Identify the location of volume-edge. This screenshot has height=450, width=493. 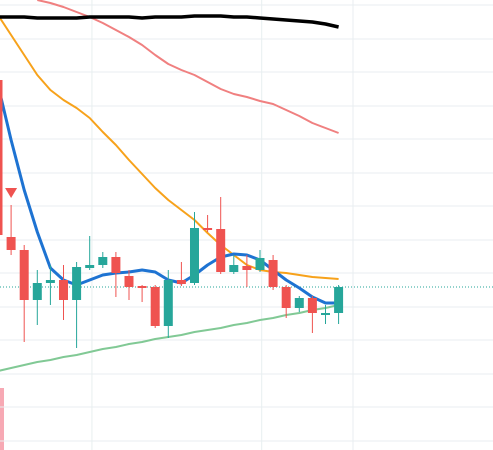
(2, 419).